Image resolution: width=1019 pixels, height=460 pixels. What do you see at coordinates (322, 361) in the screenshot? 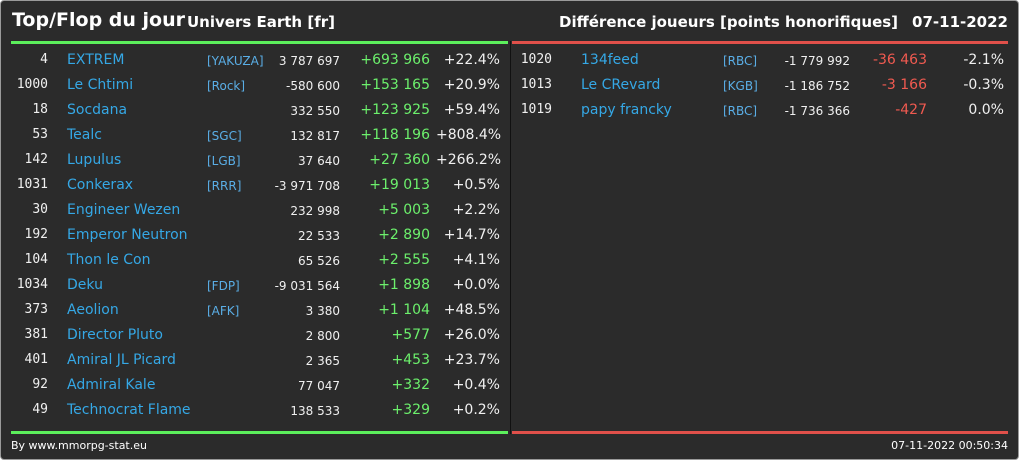
I see `player-points: 2 365` at bounding box center [322, 361].